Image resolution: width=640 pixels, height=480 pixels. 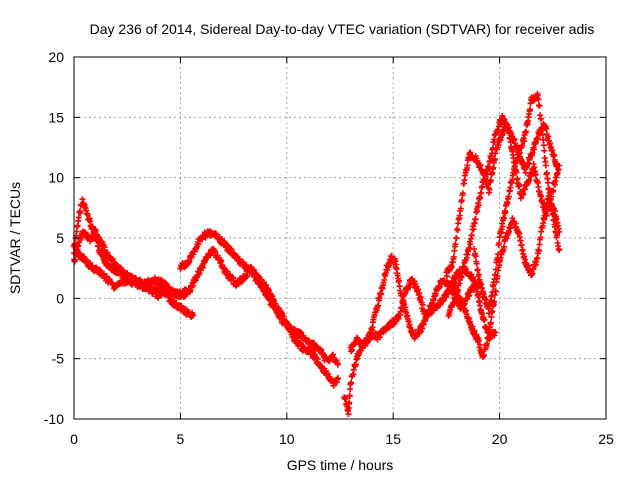 I want to click on series-track-a, so click(x=134, y=258).